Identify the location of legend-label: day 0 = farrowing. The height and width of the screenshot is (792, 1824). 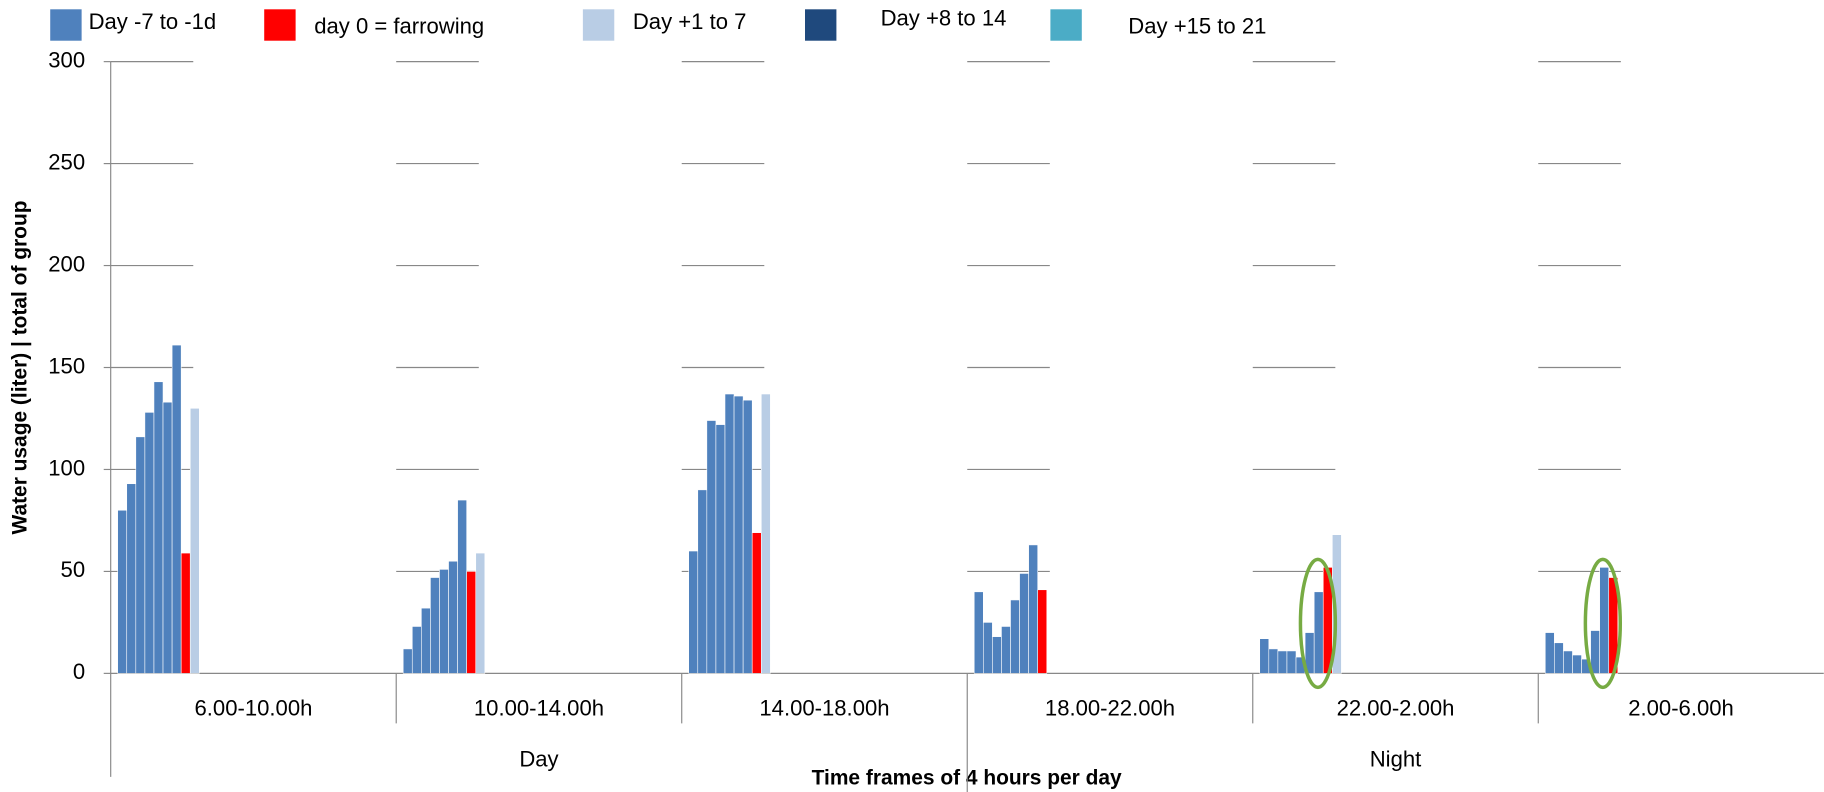
(399, 26).